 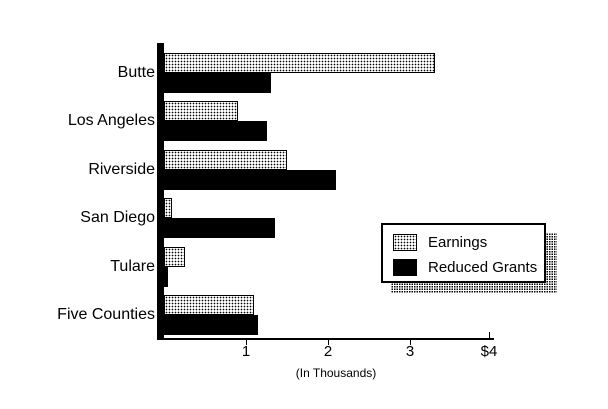 I want to click on x-axis-line, so click(x=325, y=339).